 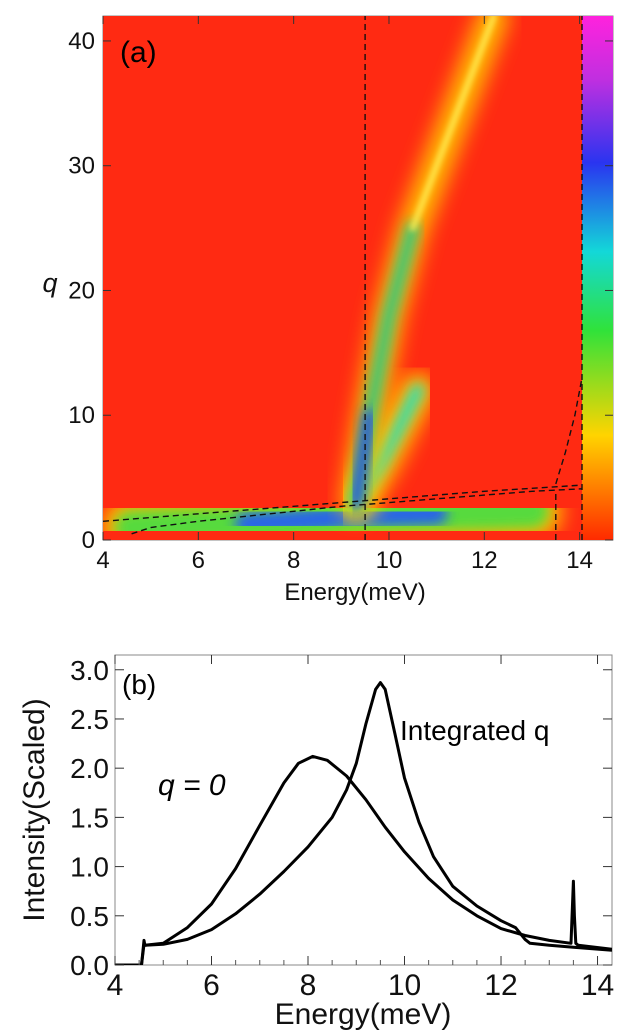 I want to click on line-y-tick-label-5: 2.5, so click(x=89, y=719).